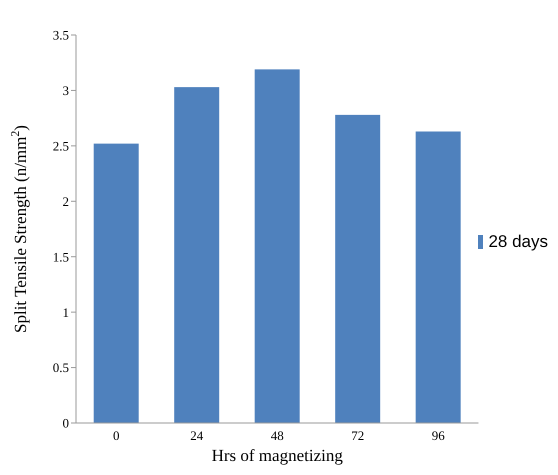  I want to click on y-tick-label: 1, so click(65, 312).